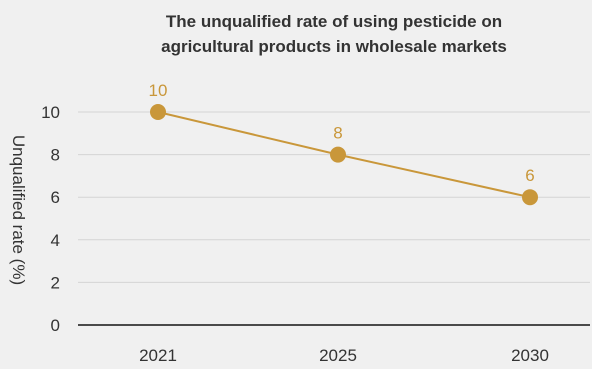 Image resolution: width=592 pixels, height=369 pixels. What do you see at coordinates (50, 219) in the screenshot?
I see `y-tick-labels: 0 2 4 6 8 10` at bounding box center [50, 219].